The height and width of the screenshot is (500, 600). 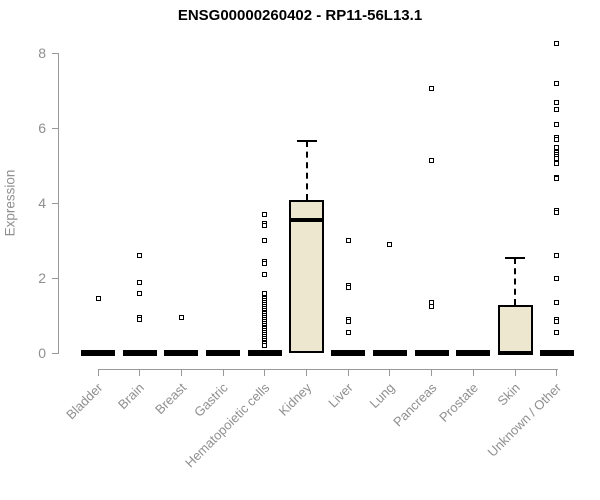 I want to click on x-tick-label: Lung, so click(x=382, y=396).